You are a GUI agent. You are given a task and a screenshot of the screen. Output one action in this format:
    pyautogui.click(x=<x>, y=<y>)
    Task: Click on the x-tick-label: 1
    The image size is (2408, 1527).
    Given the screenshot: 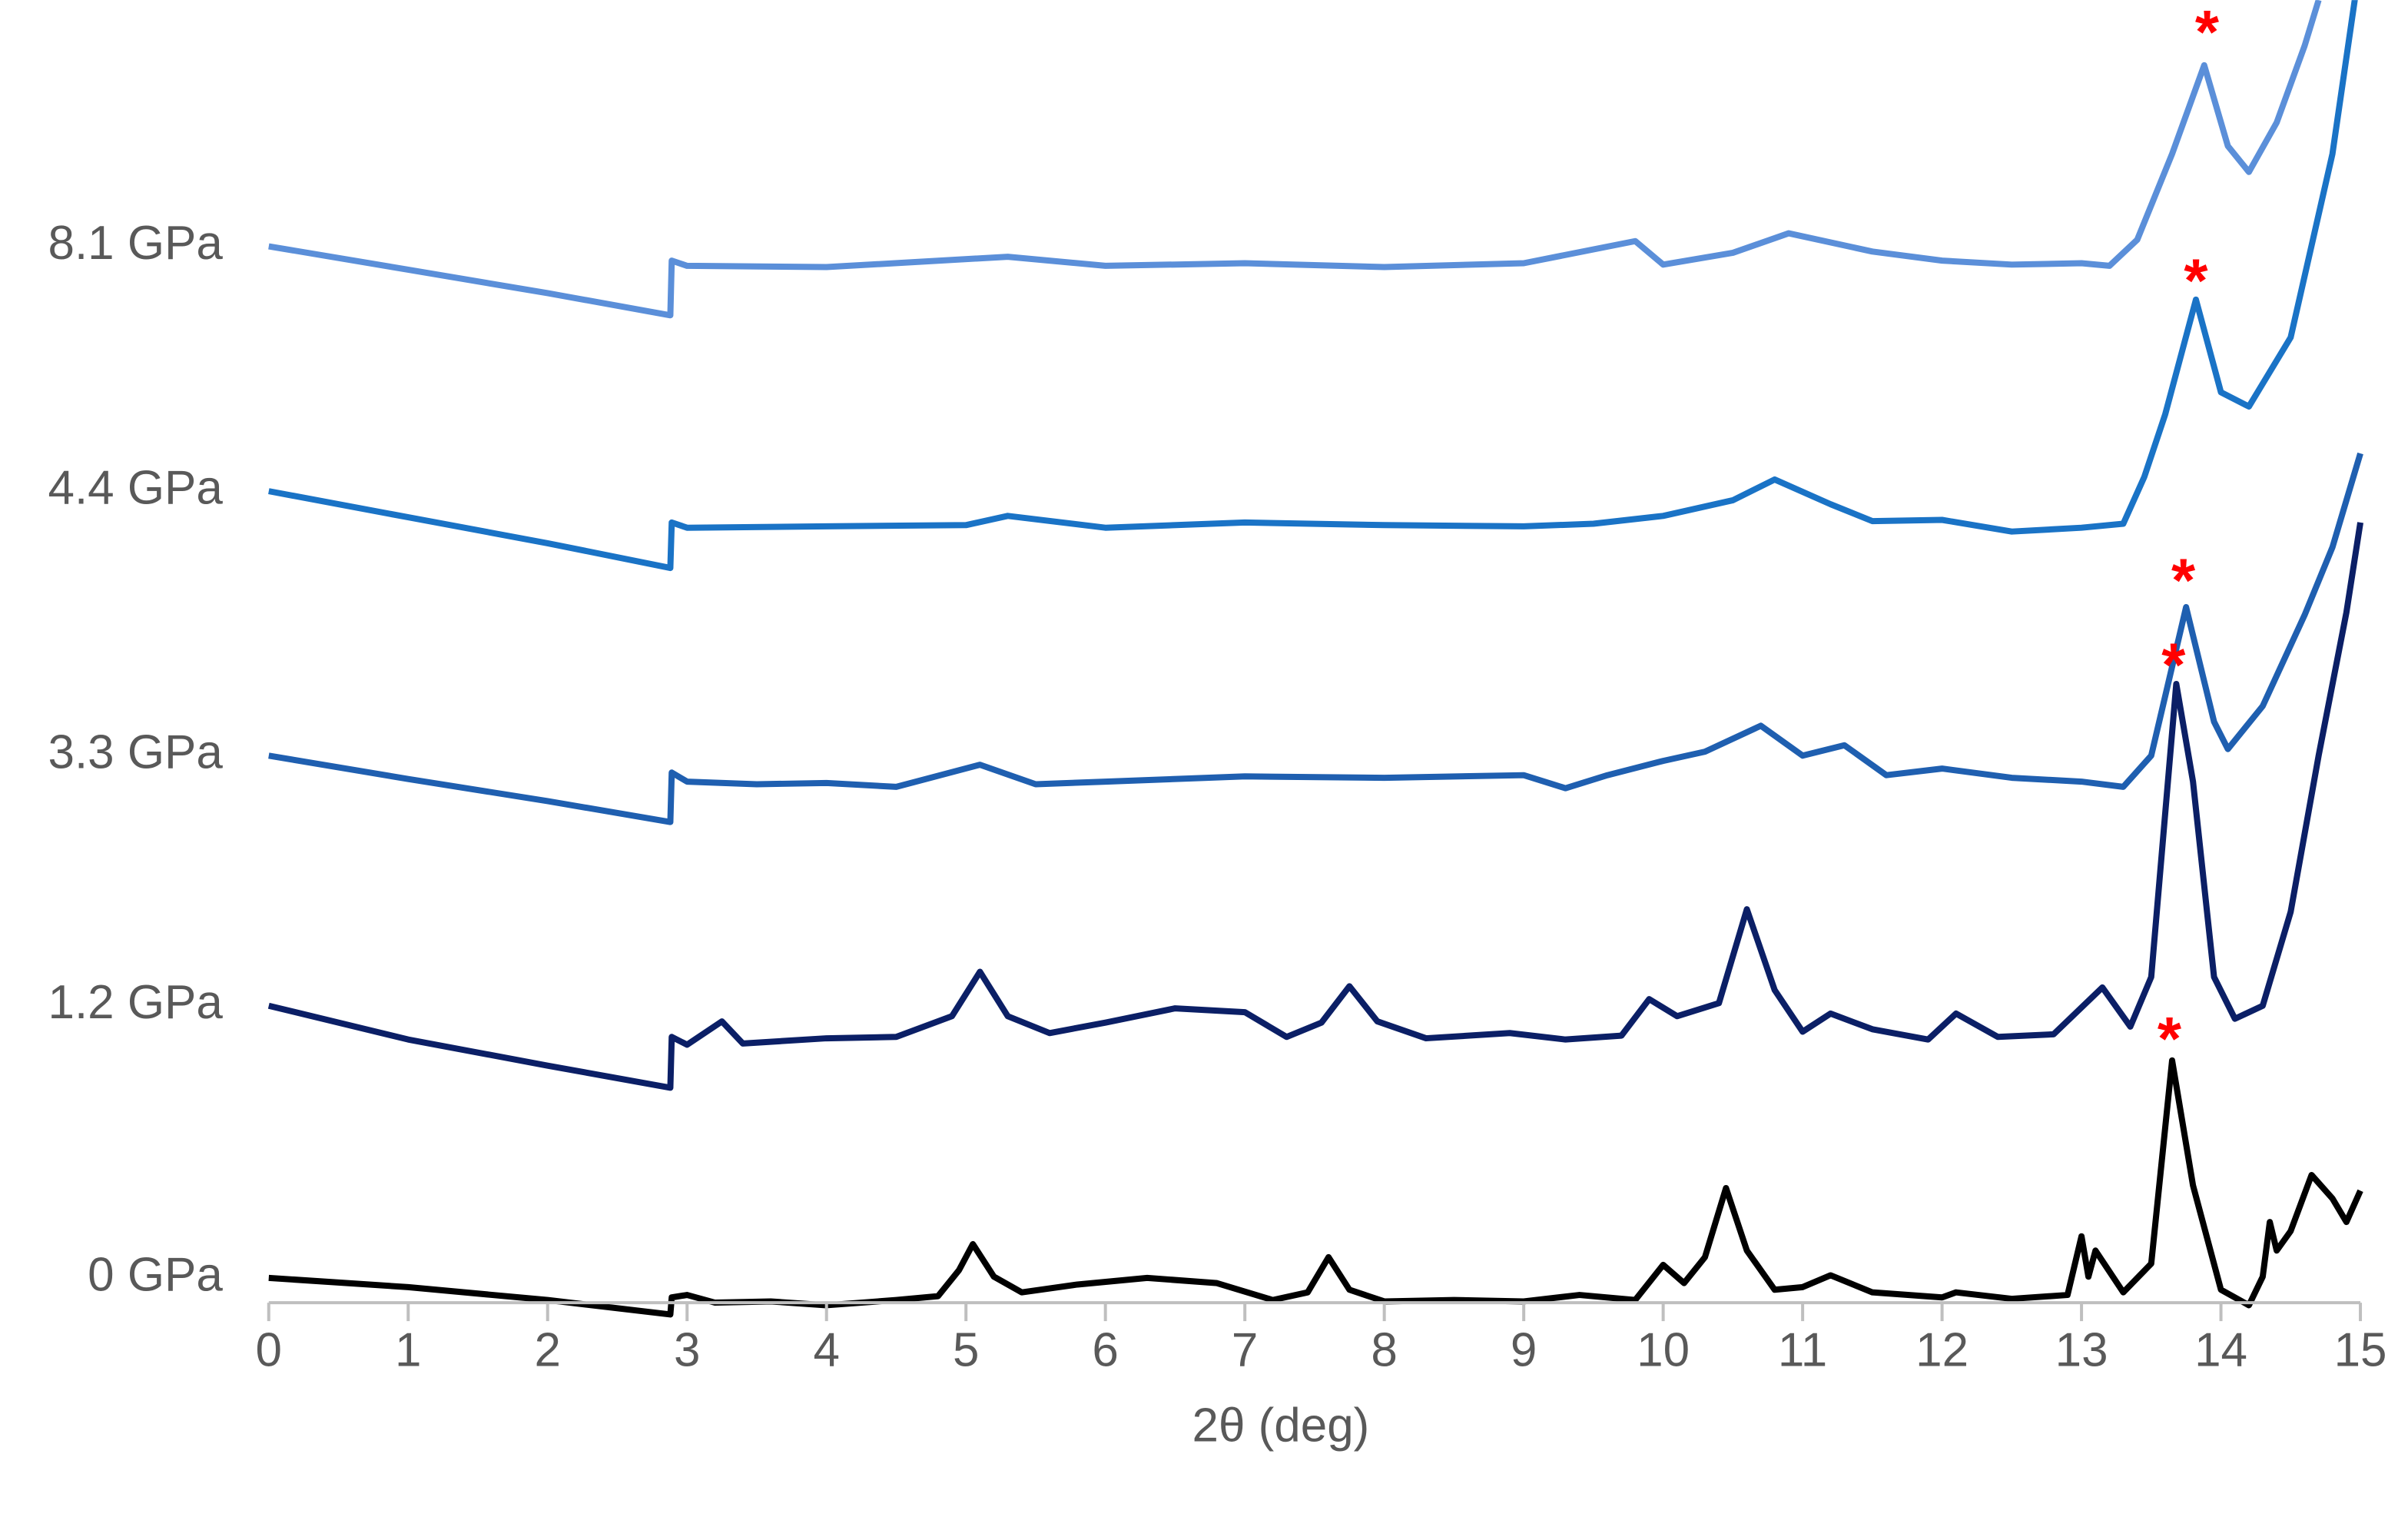 What is the action you would take?
    pyautogui.click(x=408, y=1350)
    